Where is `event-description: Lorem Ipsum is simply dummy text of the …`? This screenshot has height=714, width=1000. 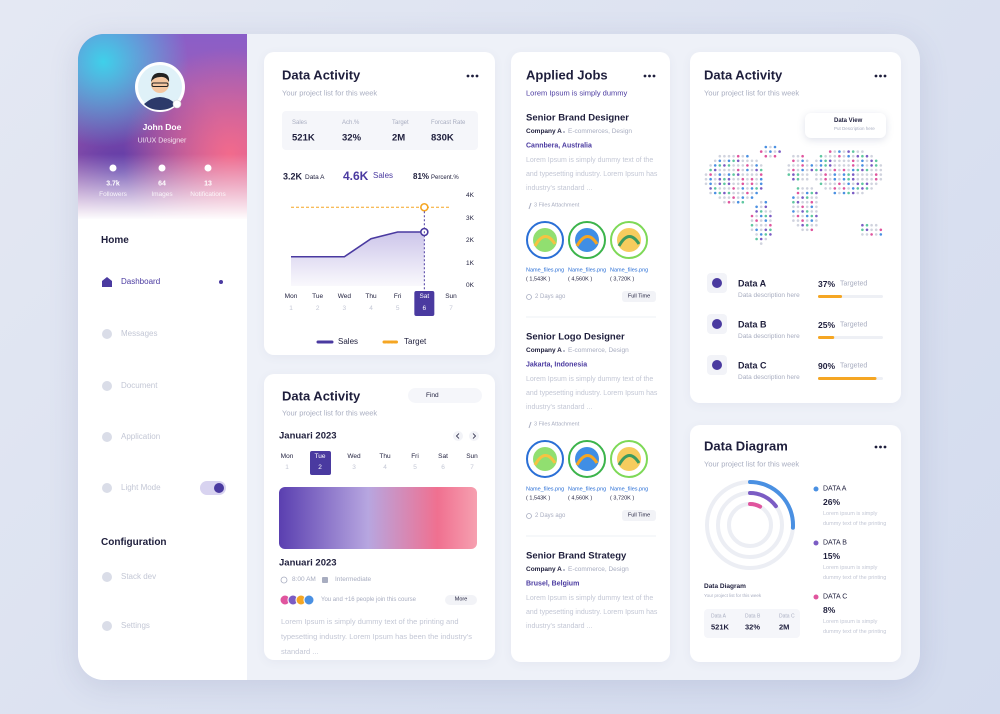
event-description: Lorem Ipsum is simply dummy text of the … is located at coordinates (376, 636).